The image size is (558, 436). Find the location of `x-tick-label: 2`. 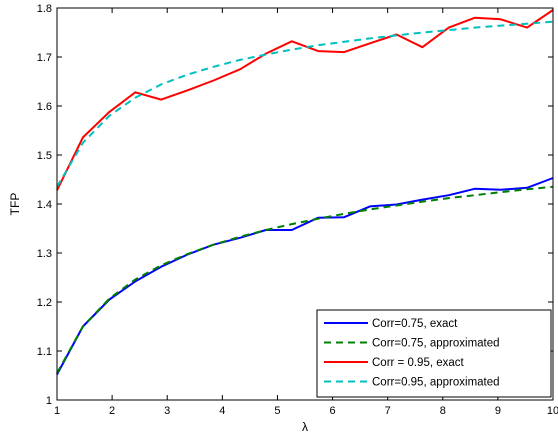

x-tick-label: 2 is located at coordinates (112, 411).